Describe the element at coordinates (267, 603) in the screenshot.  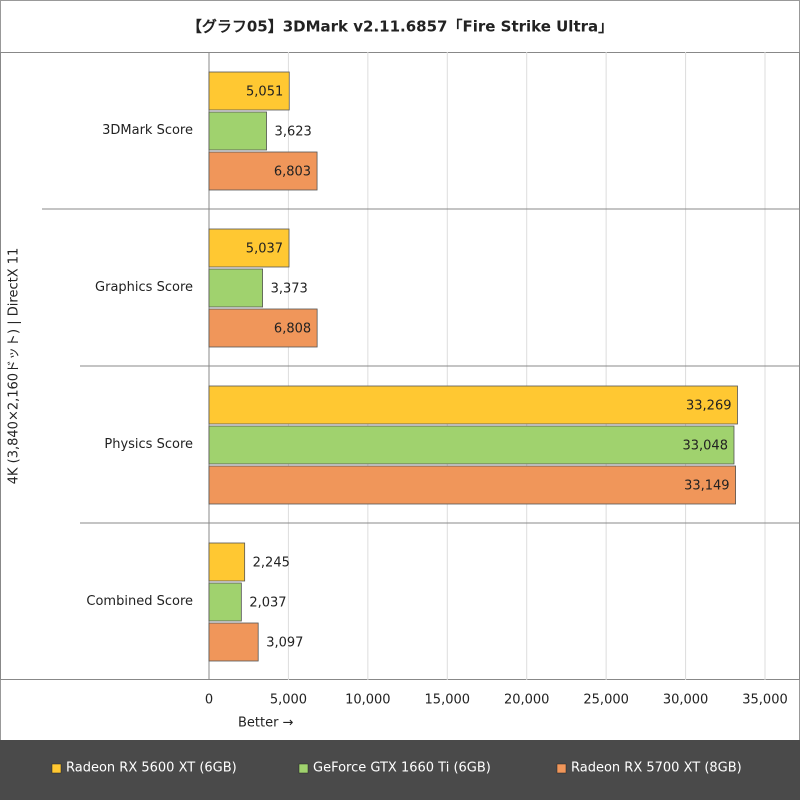
I see `value-label: 2,037` at that location.